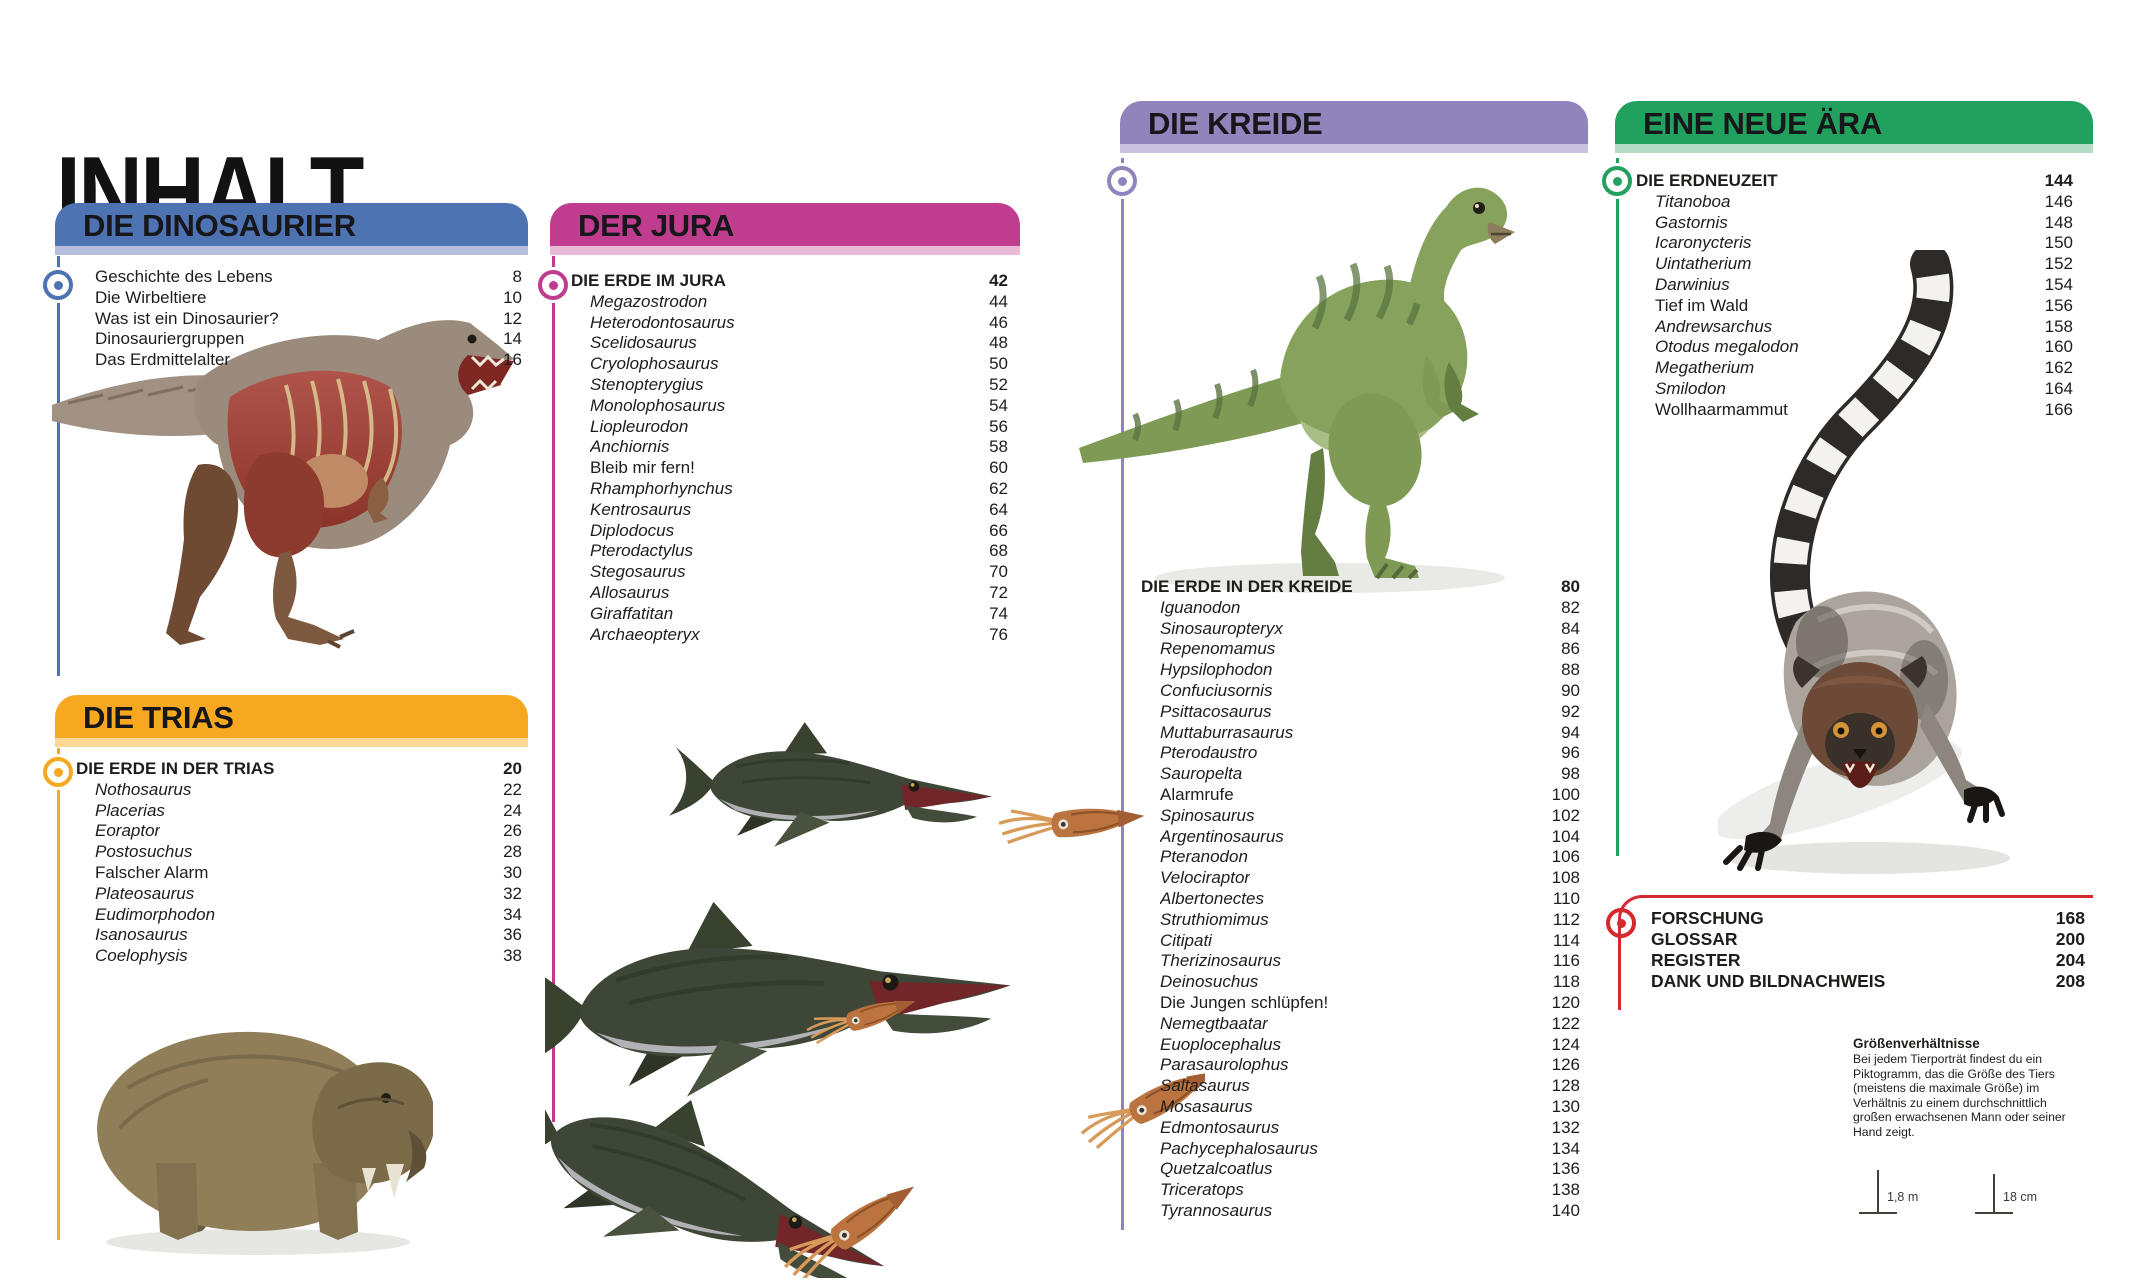 This screenshot has height=1280, width=2143. What do you see at coordinates (2070, 981) in the screenshot?
I see `toc-entry-page: 208` at bounding box center [2070, 981].